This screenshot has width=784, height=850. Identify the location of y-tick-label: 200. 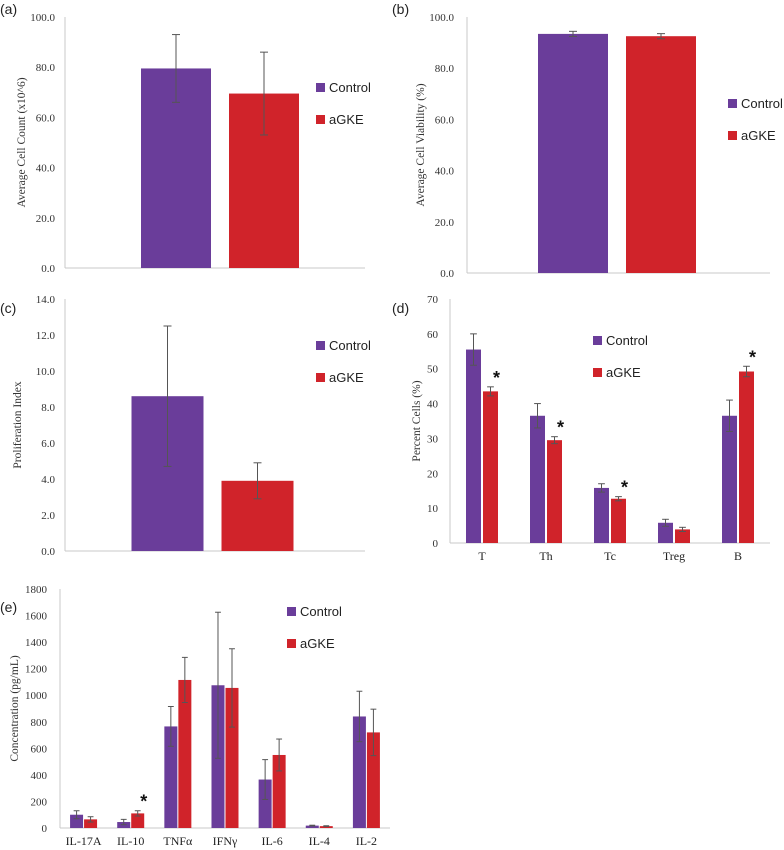
(39, 802).